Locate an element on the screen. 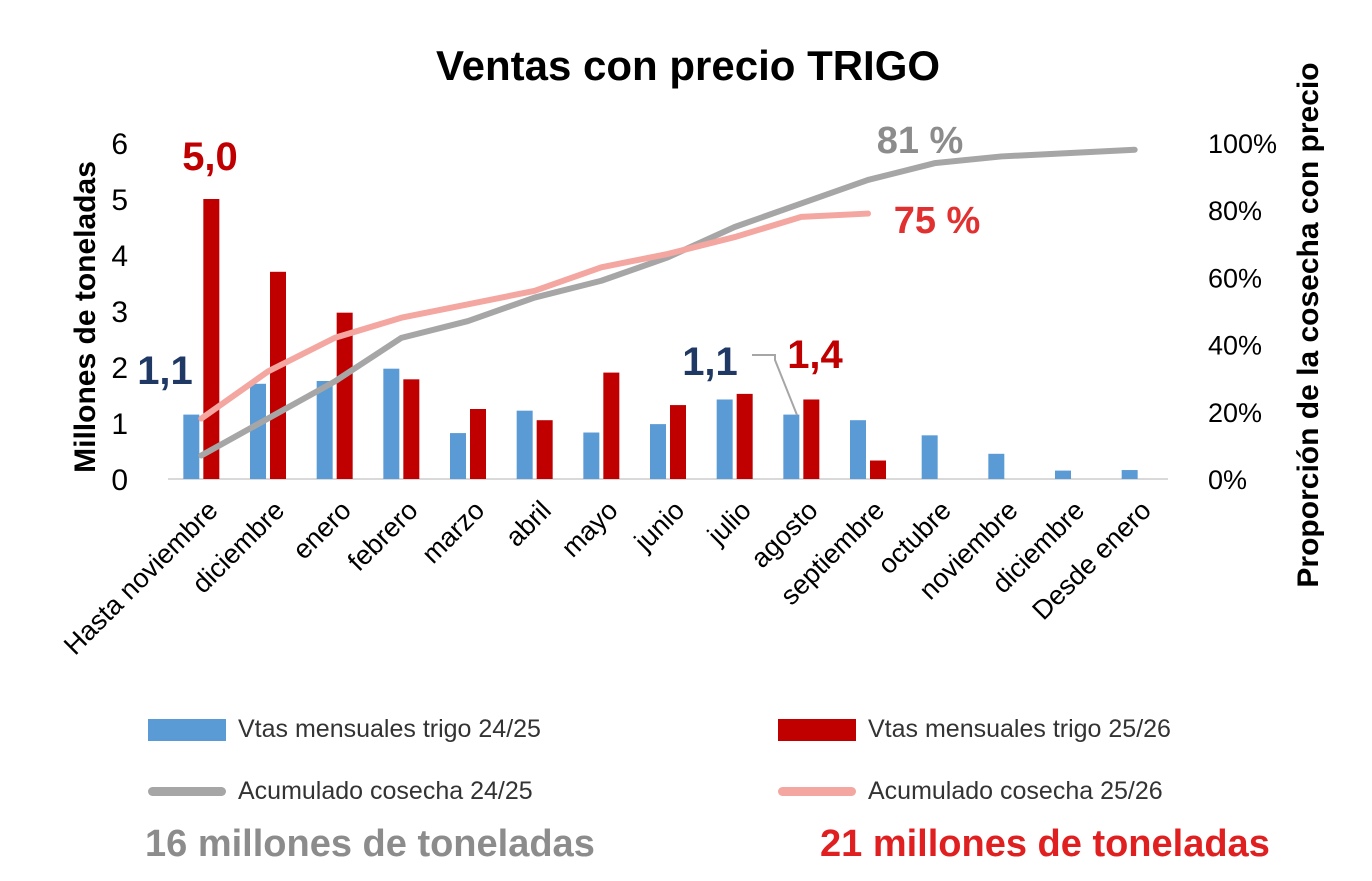  footer-total-2425: 16 millones de toneladas is located at coordinates (370, 844).